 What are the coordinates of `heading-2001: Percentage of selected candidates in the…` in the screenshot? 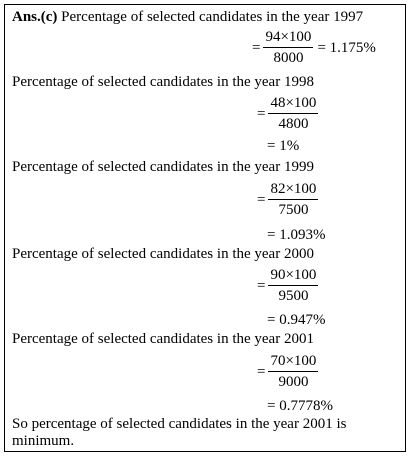 It's located at (163, 339).